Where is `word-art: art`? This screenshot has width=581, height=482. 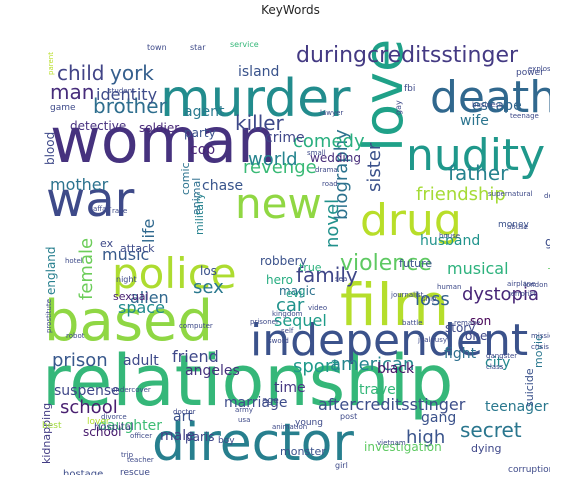 word-art: art is located at coordinates (183, 417).